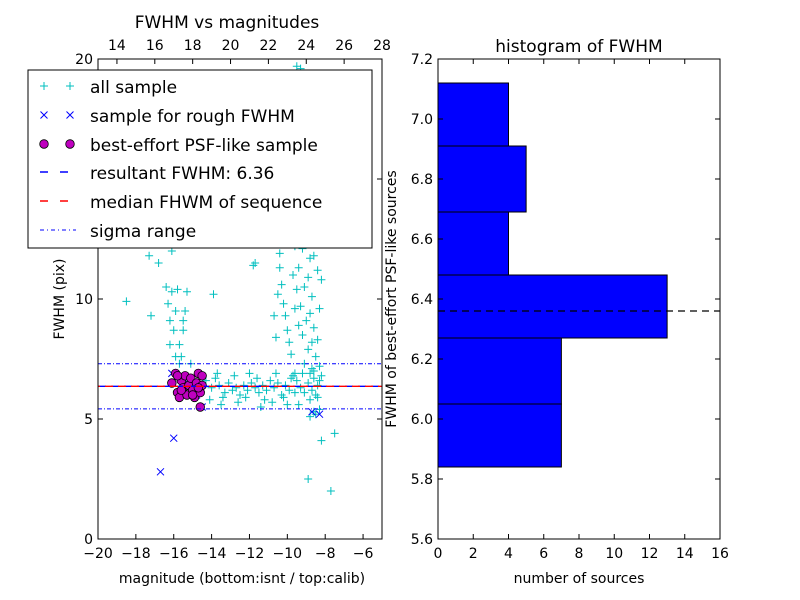 The width and height of the screenshot is (800, 600). What do you see at coordinates (650, 554) in the screenshot?
I see `right-x-tick-label: 12` at bounding box center [650, 554].